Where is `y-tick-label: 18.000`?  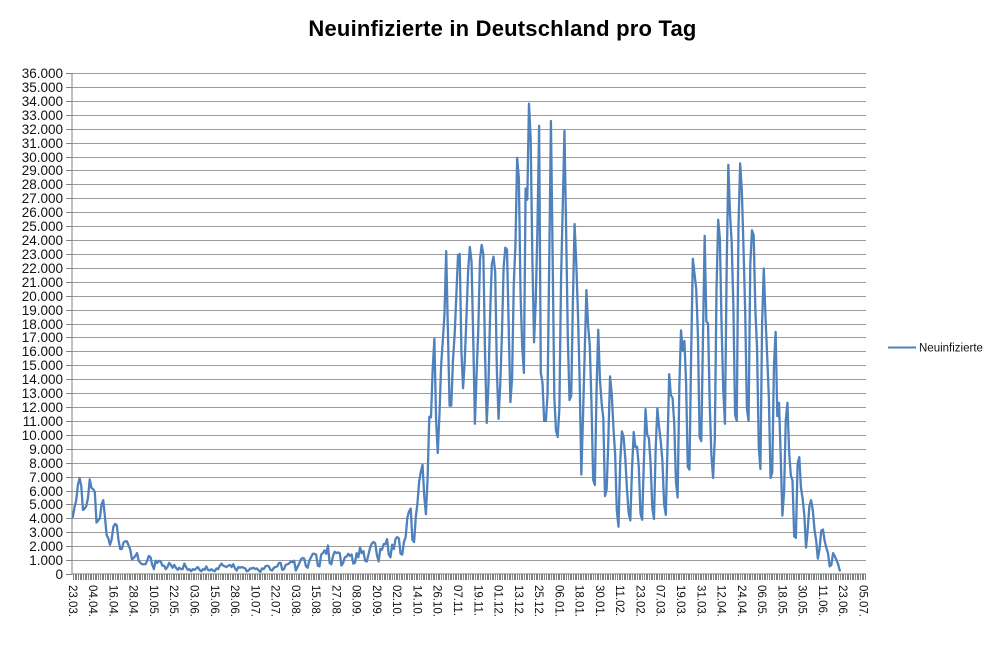 y-tick-label: 18.000 is located at coordinates (42, 324).